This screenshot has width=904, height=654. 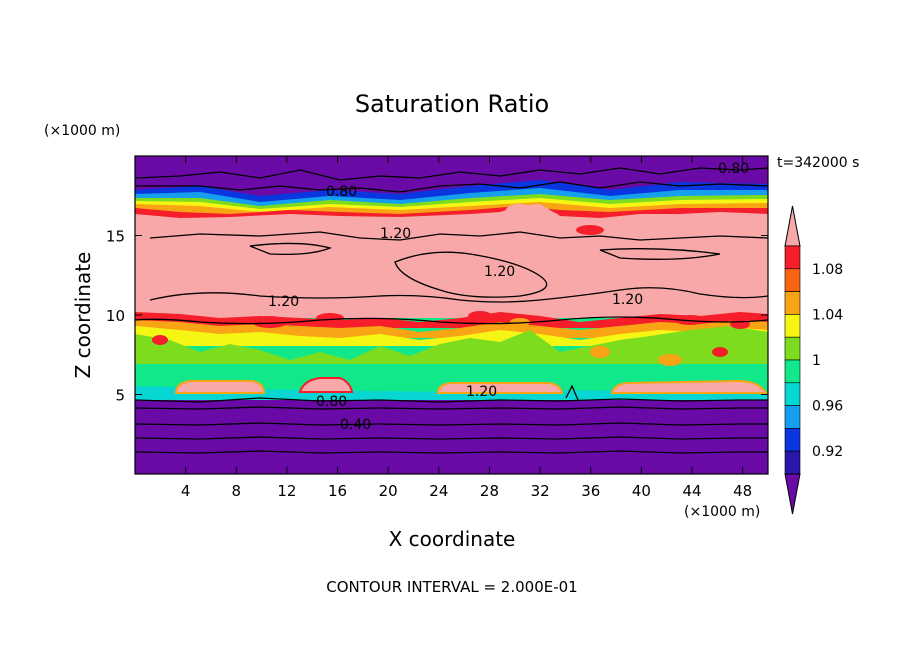 What do you see at coordinates (489, 491) in the screenshot?
I see `x-tick-label: 28` at bounding box center [489, 491].